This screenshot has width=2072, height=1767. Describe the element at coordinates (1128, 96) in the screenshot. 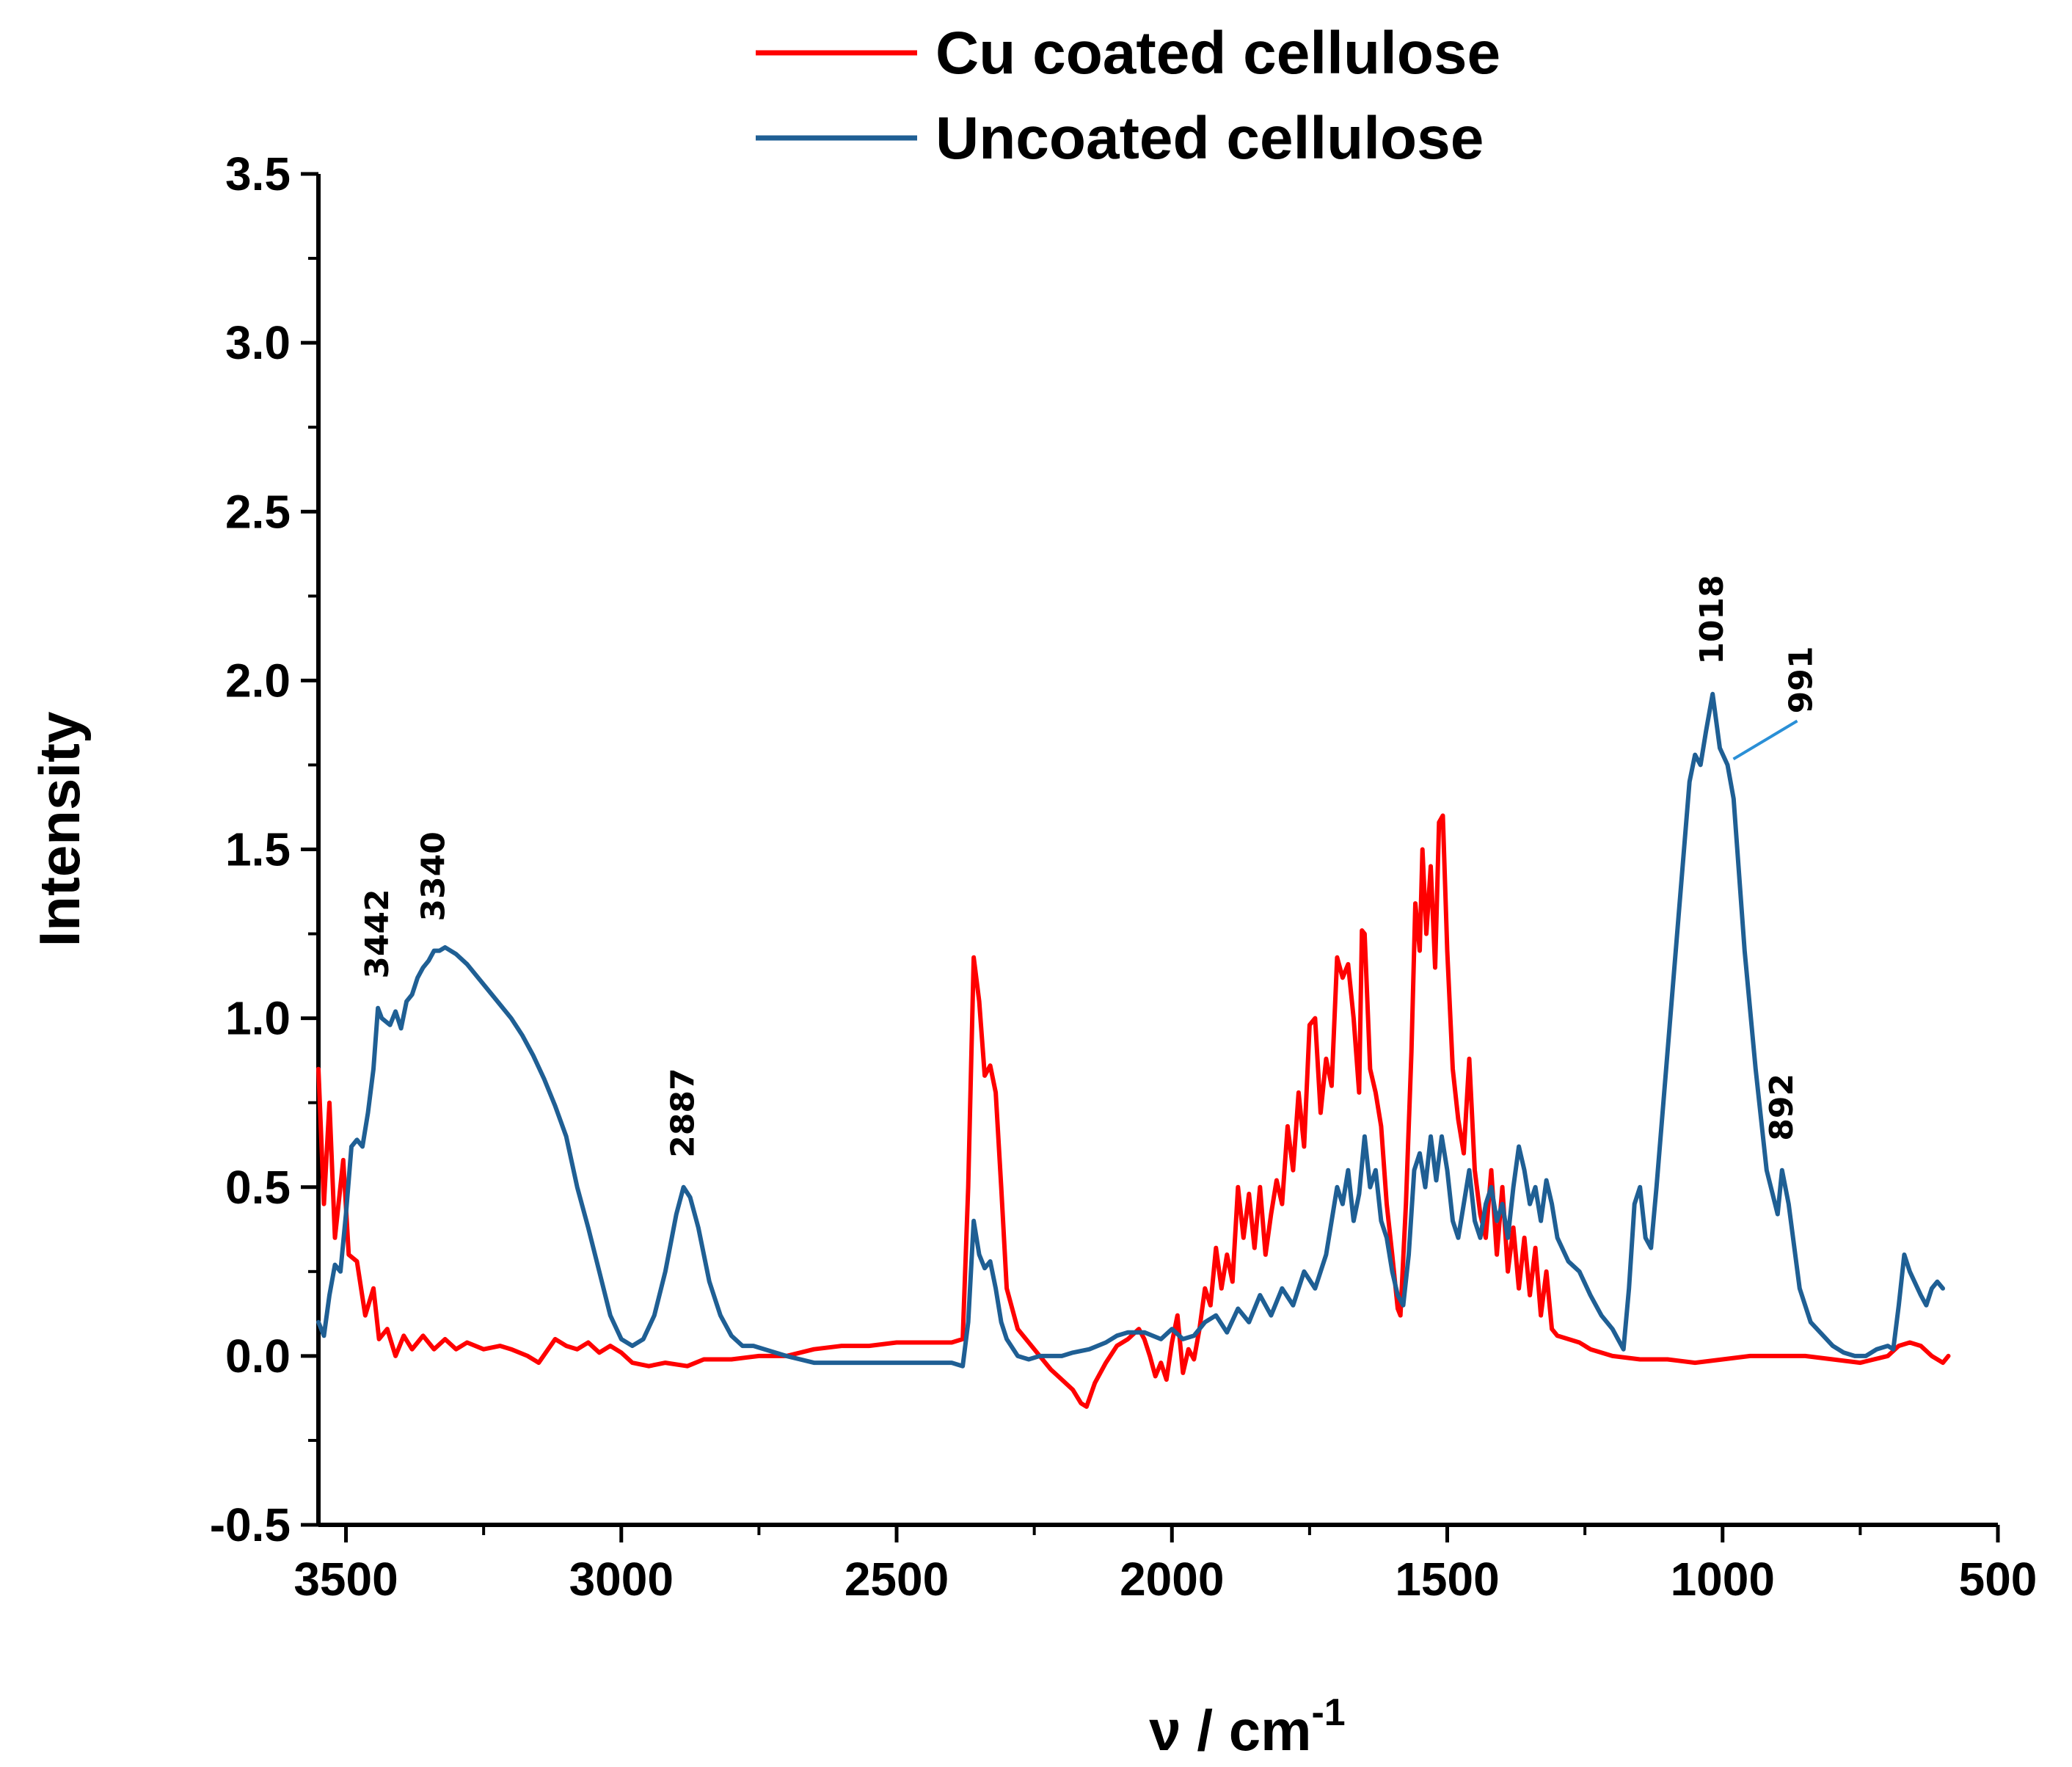

I see `legend: Cu coated cellulose Uncoated cellulose` at that location.